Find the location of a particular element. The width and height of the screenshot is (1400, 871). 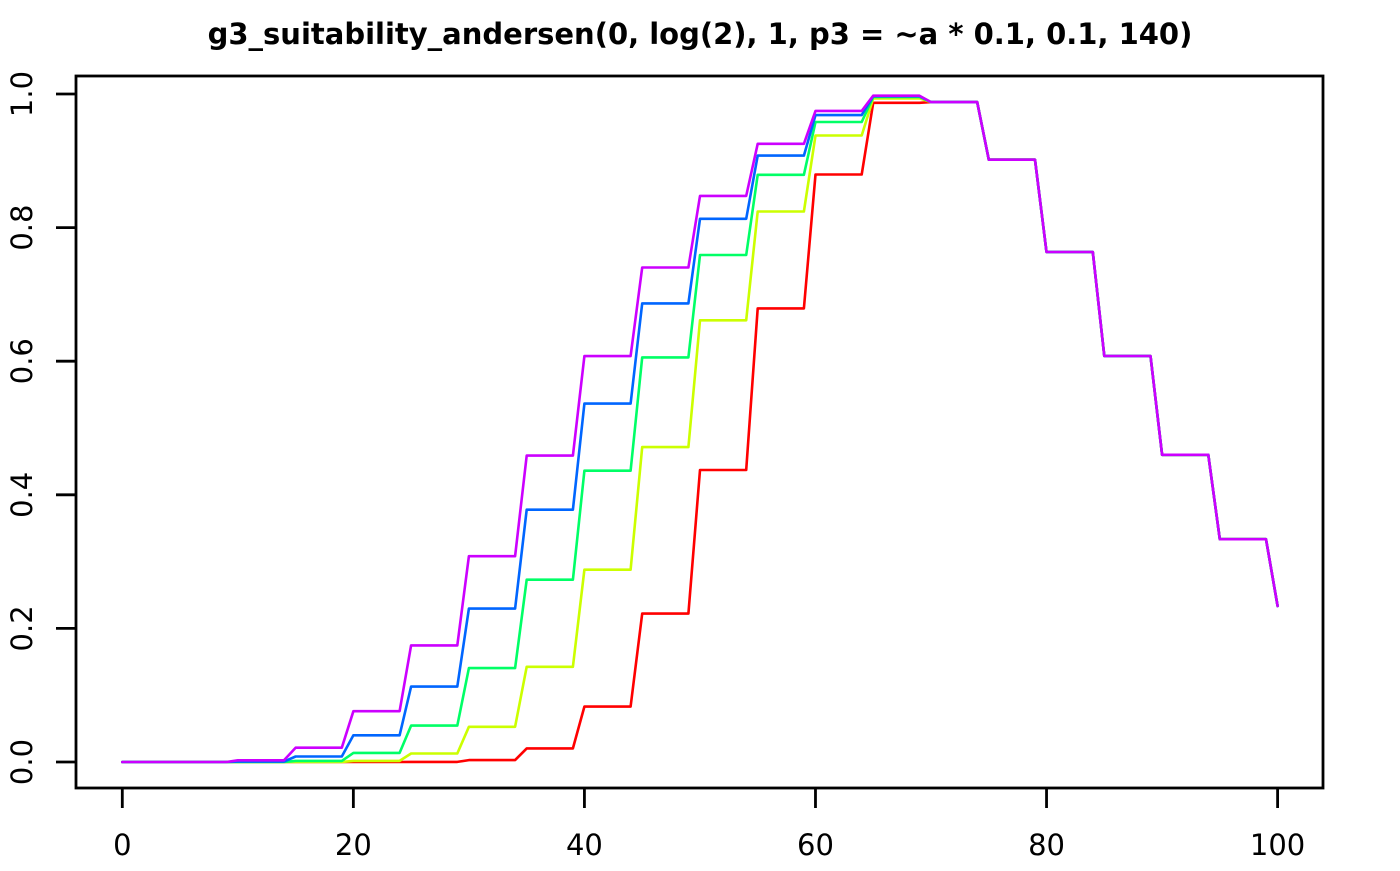

x-tick-label: 20 is located at coordinates (353, 845).